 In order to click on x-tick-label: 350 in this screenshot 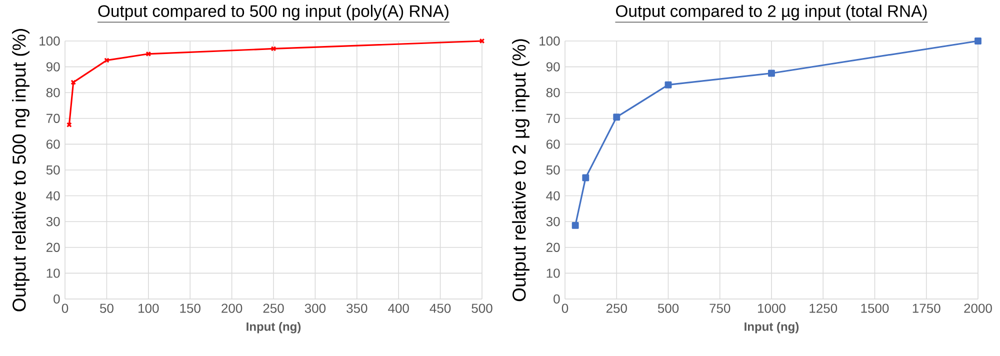, I will do `click(357, 308)`.